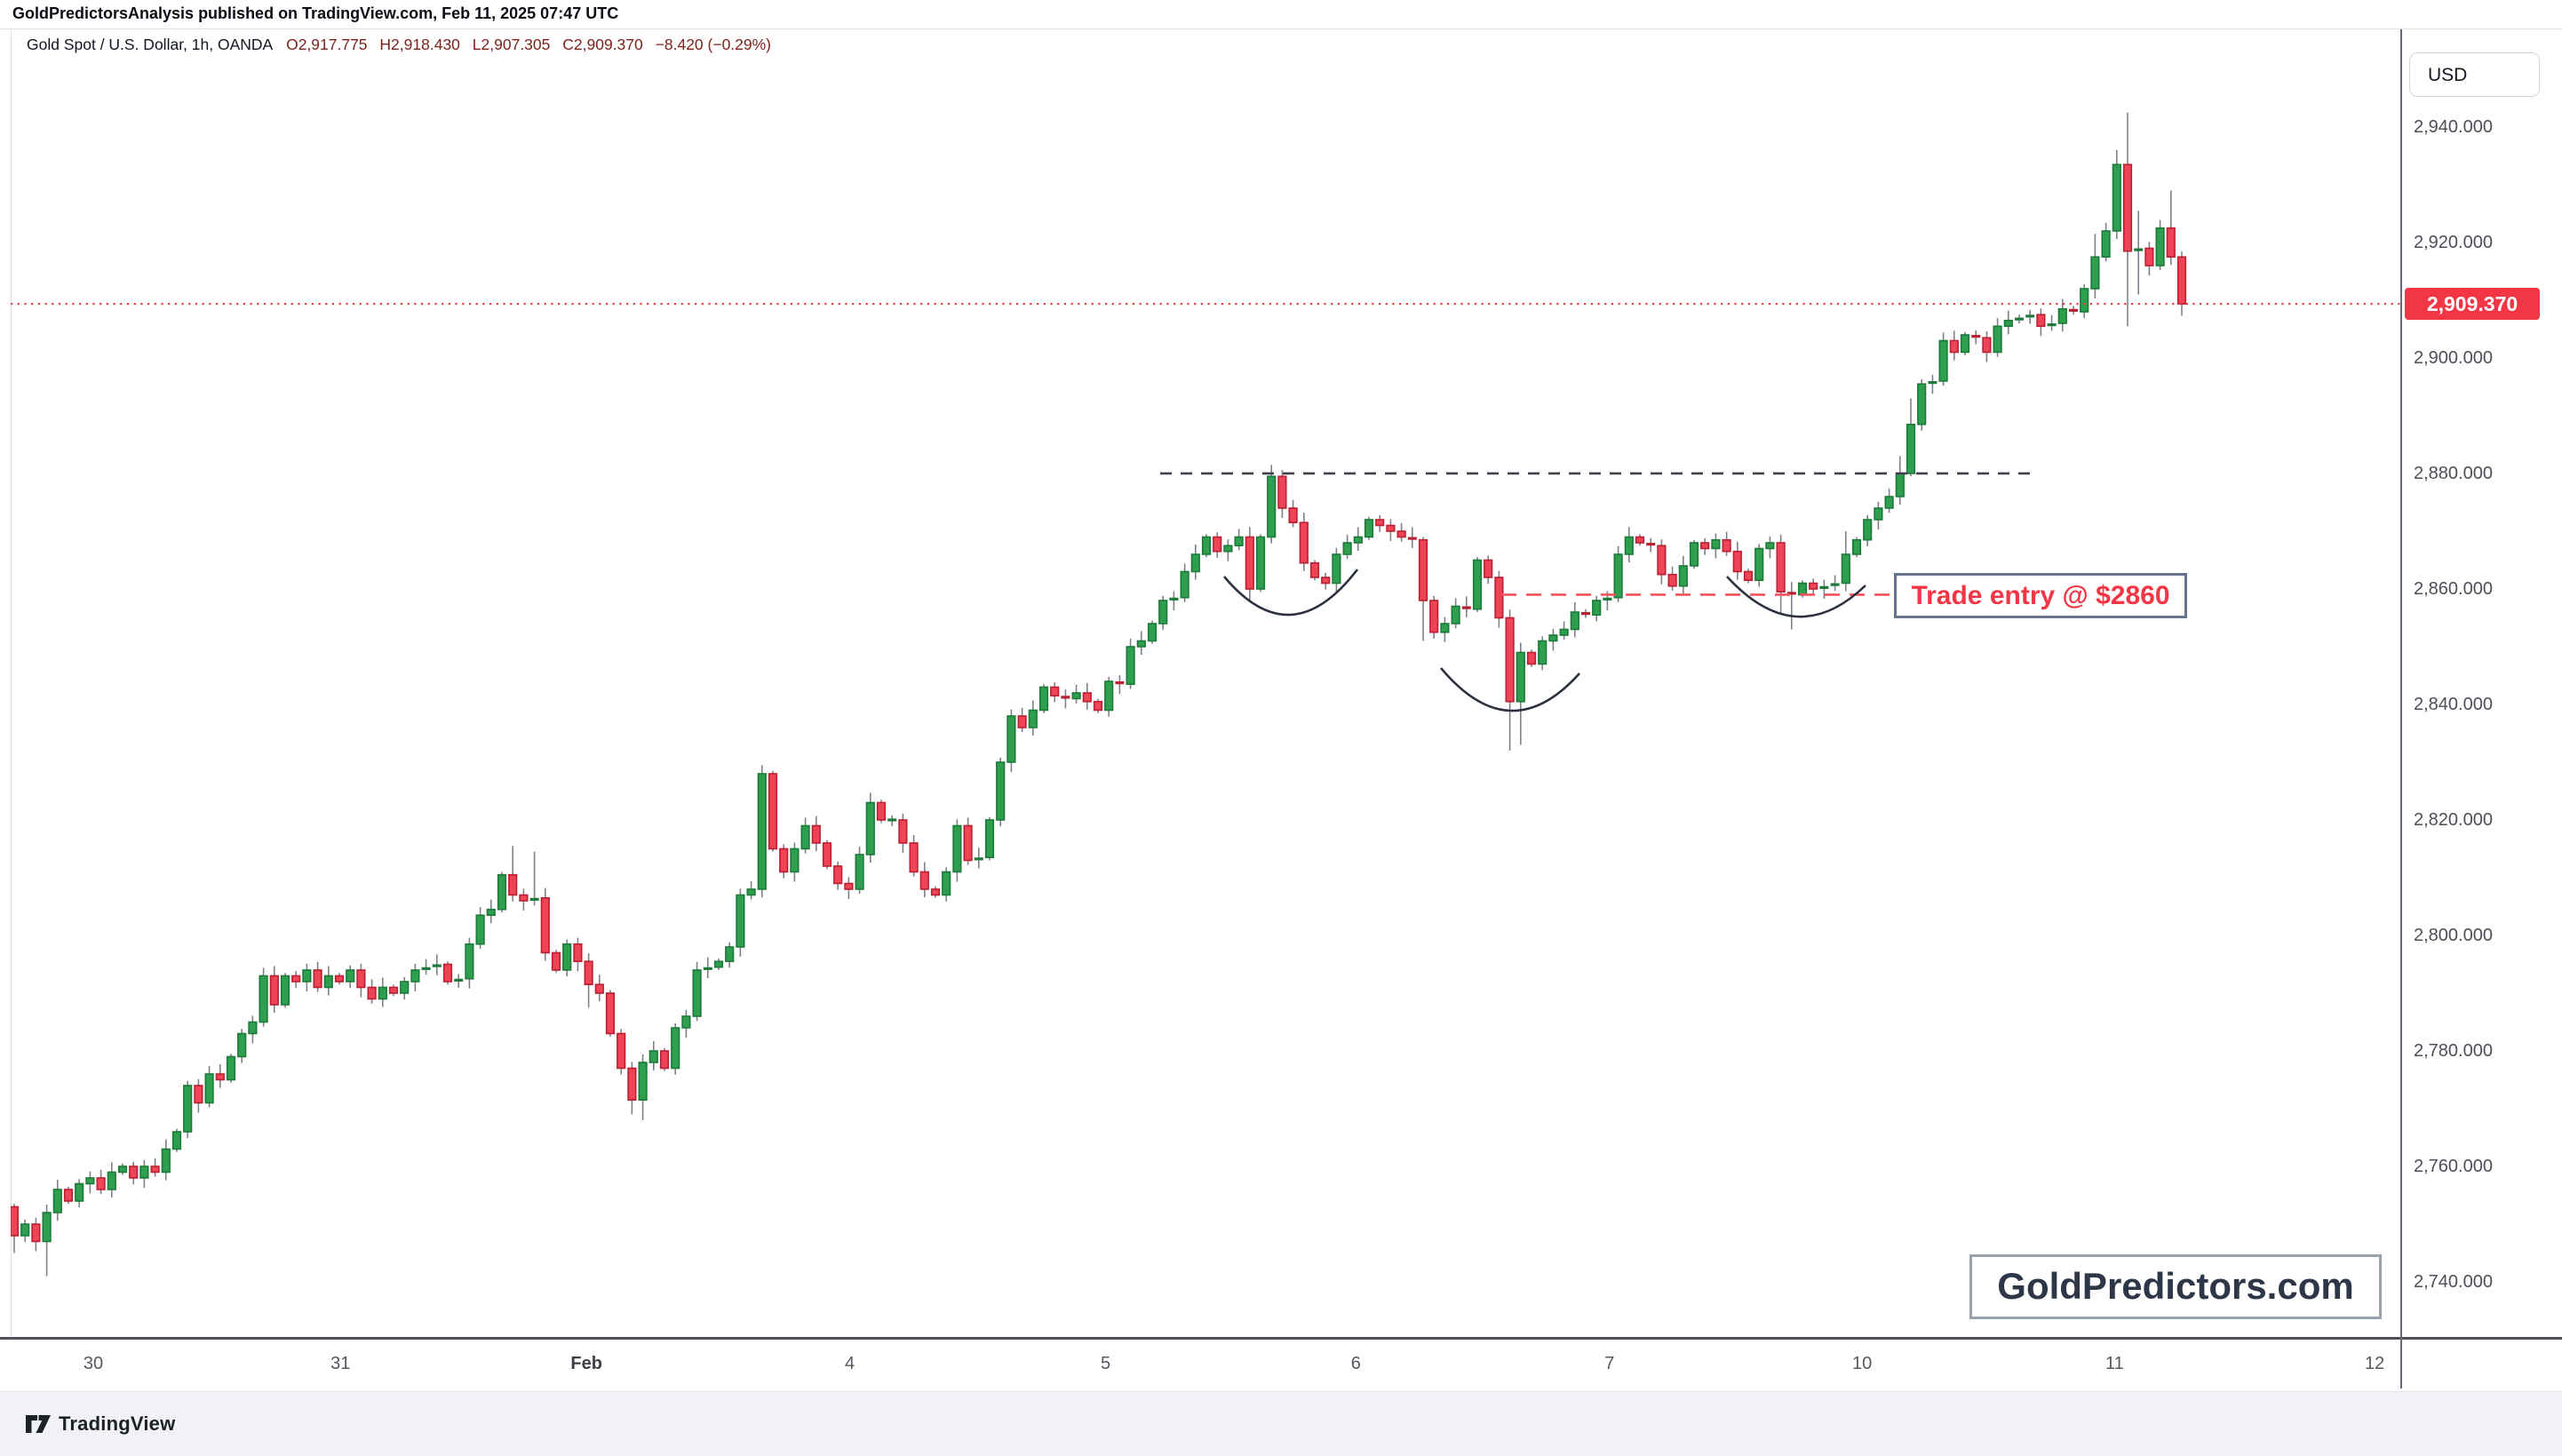  Describe the element at coordinates (2453, 126) in the screenshot. I see `price-tick-2940: 2,940.000` at that location.